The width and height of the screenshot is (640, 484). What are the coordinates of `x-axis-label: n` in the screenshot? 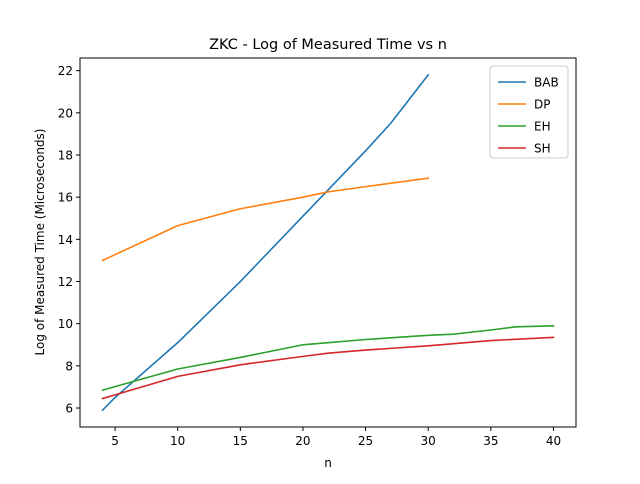 It's located at (328, 463).